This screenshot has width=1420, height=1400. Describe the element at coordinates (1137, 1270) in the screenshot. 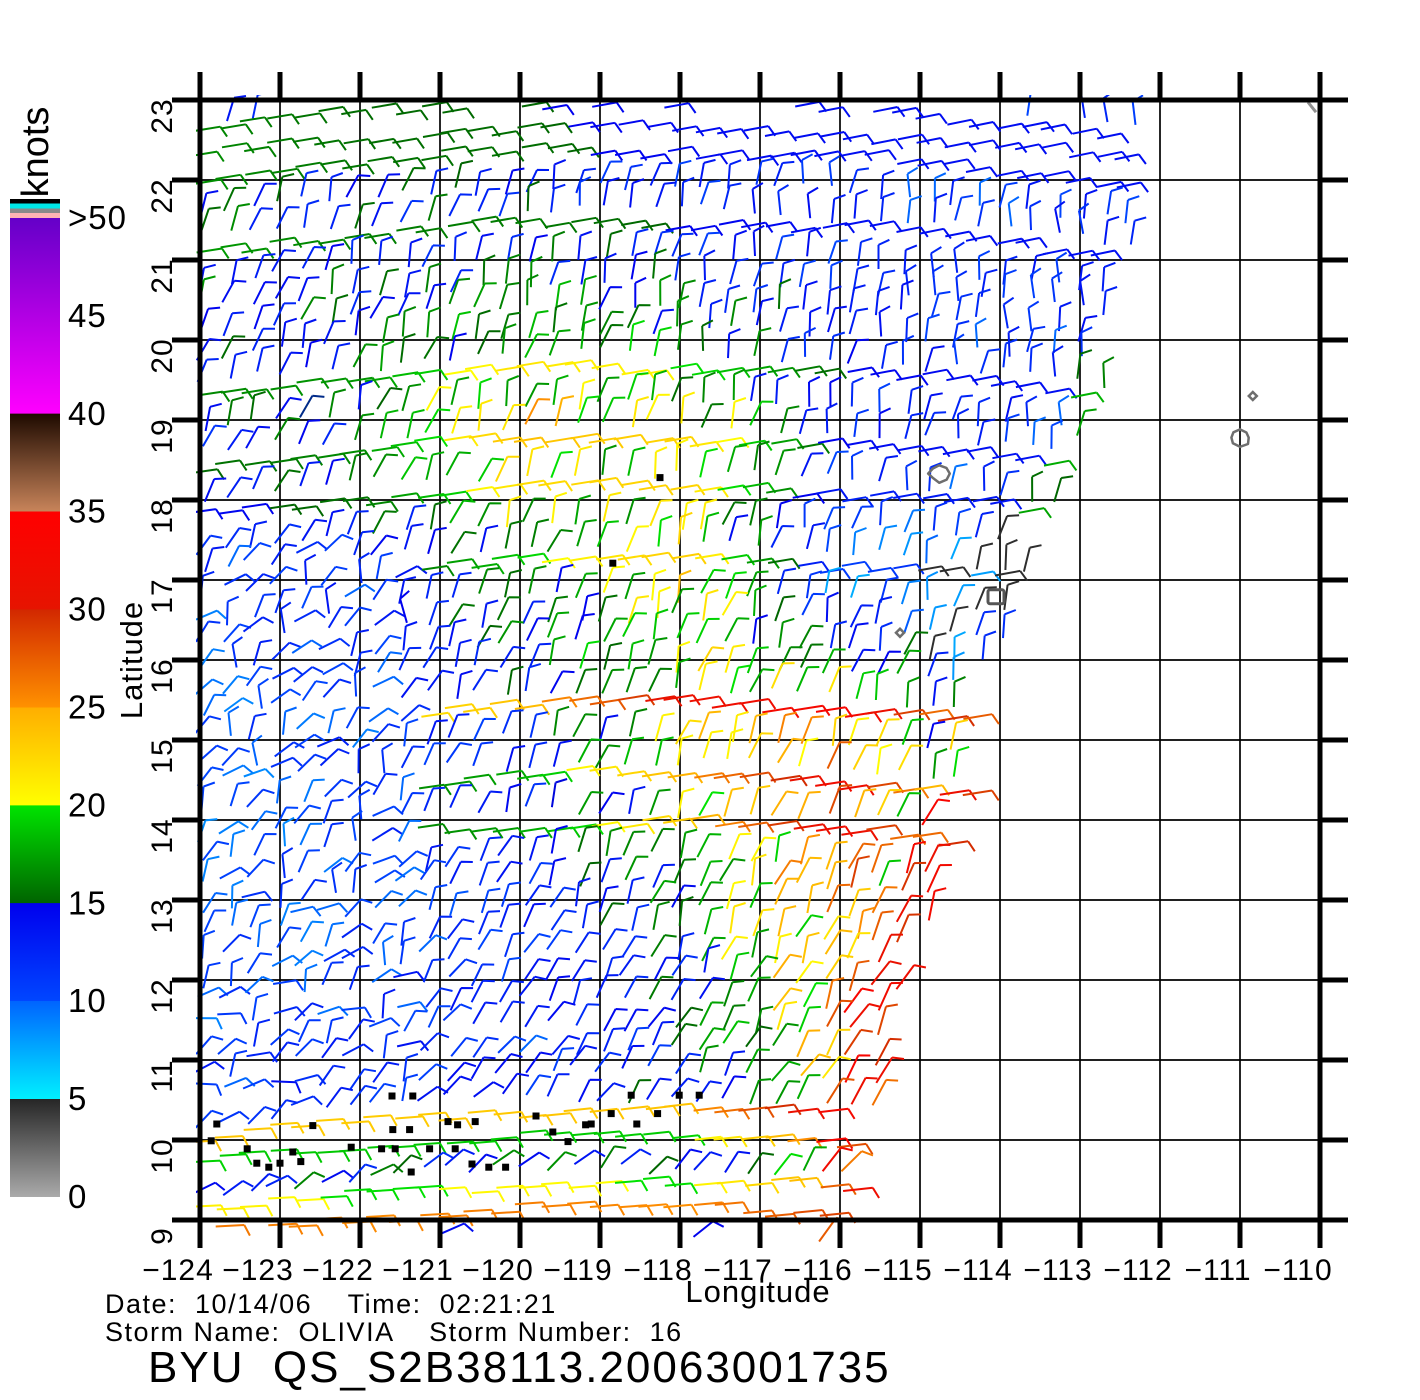

I see `x-tick-label: −112` at that location.